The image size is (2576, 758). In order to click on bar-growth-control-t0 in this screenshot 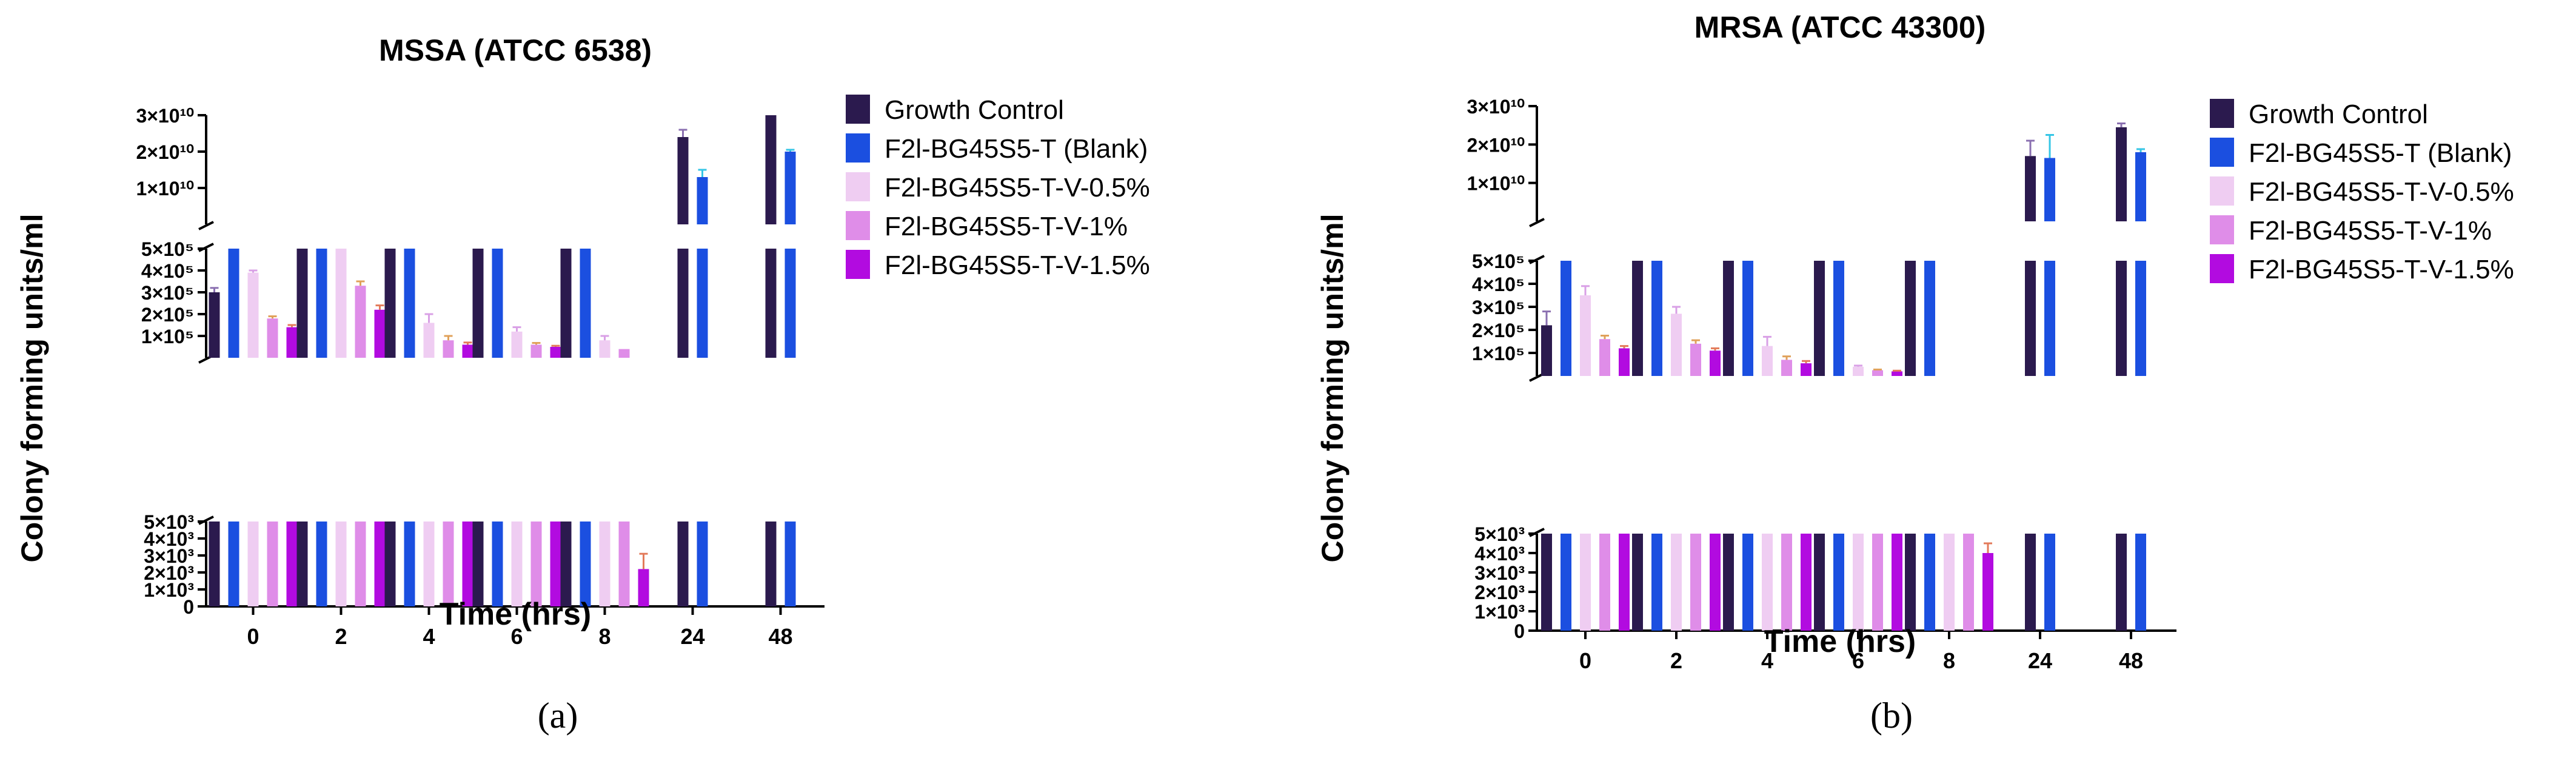, I will do `click(214, 325)`.